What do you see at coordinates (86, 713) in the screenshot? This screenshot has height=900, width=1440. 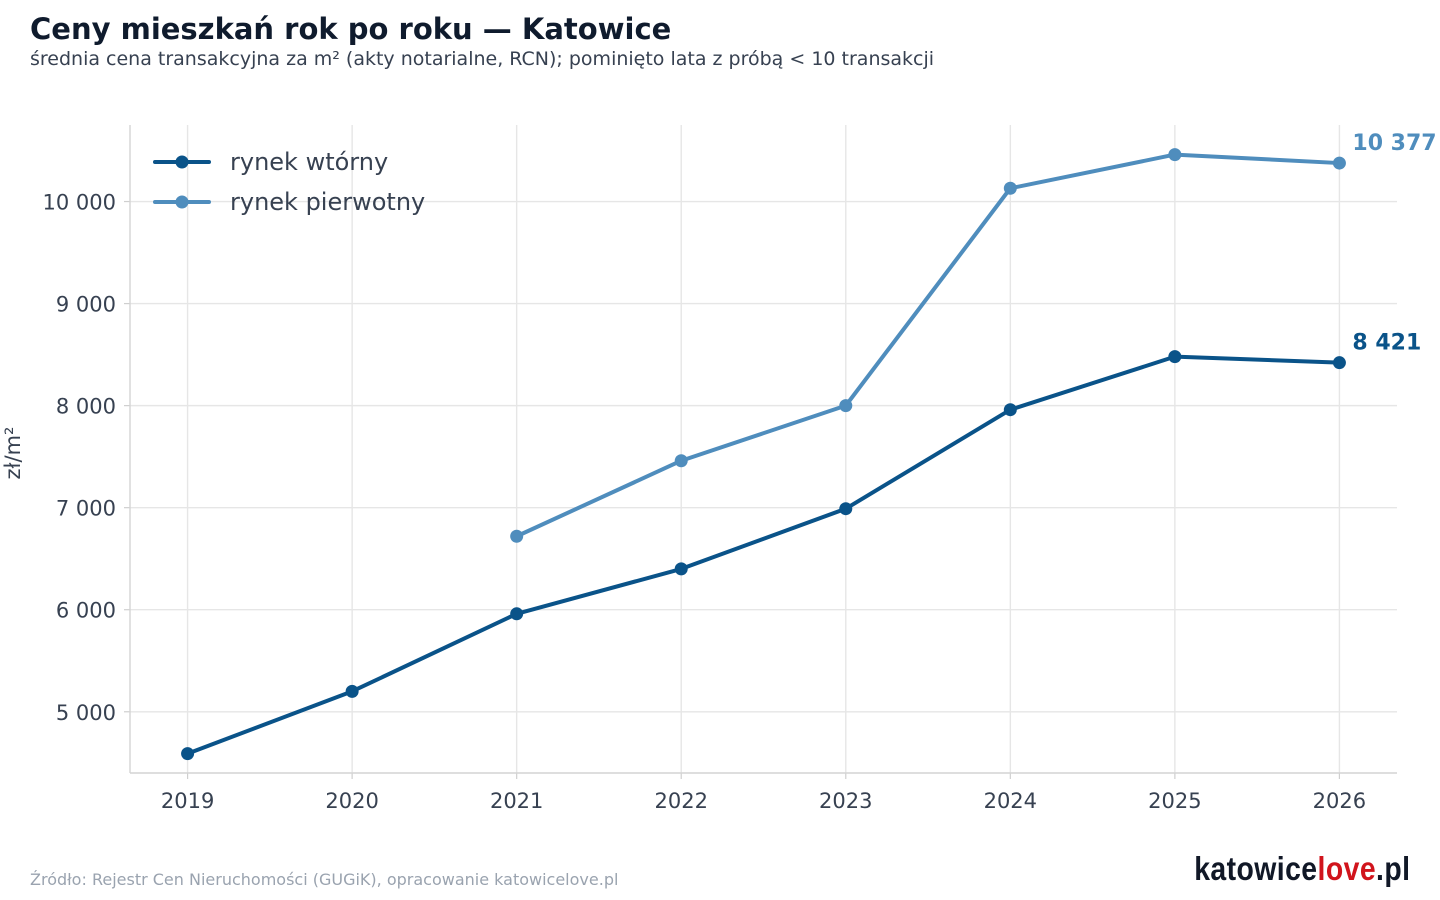 I see `y-tick-label: 5 000` at bounding box center [86, 713].